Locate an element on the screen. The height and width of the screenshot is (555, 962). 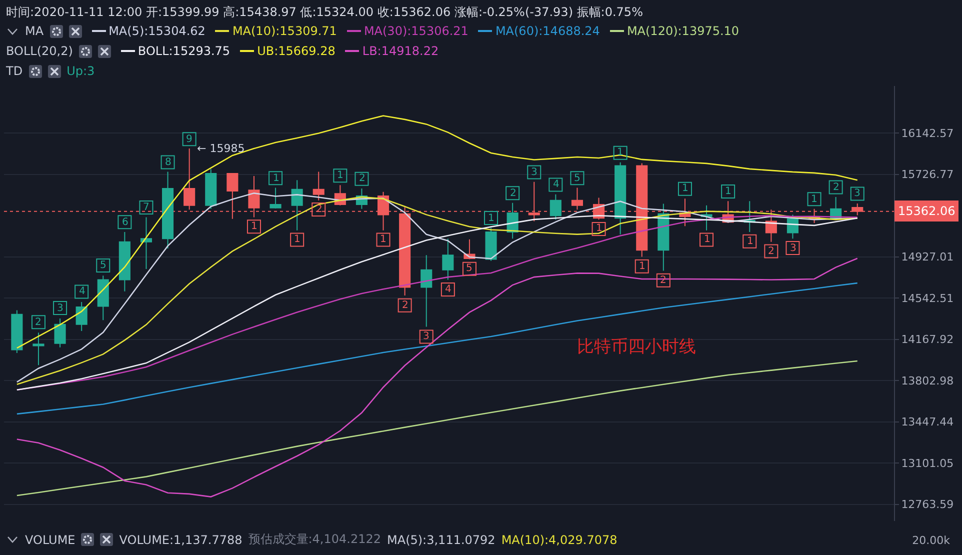
legend-label: MA(30):15306.21 is located at coordinates (416, 31).